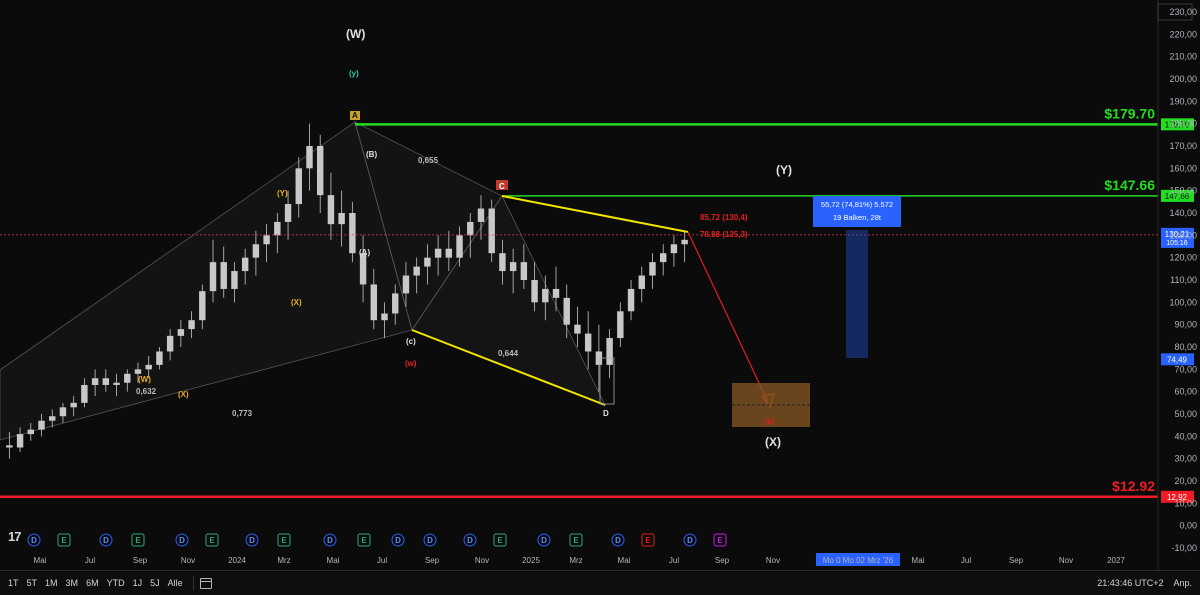  Describe the element at coordinates (1177, 237) in the screenshot. I see `current-price-tag` at that location.